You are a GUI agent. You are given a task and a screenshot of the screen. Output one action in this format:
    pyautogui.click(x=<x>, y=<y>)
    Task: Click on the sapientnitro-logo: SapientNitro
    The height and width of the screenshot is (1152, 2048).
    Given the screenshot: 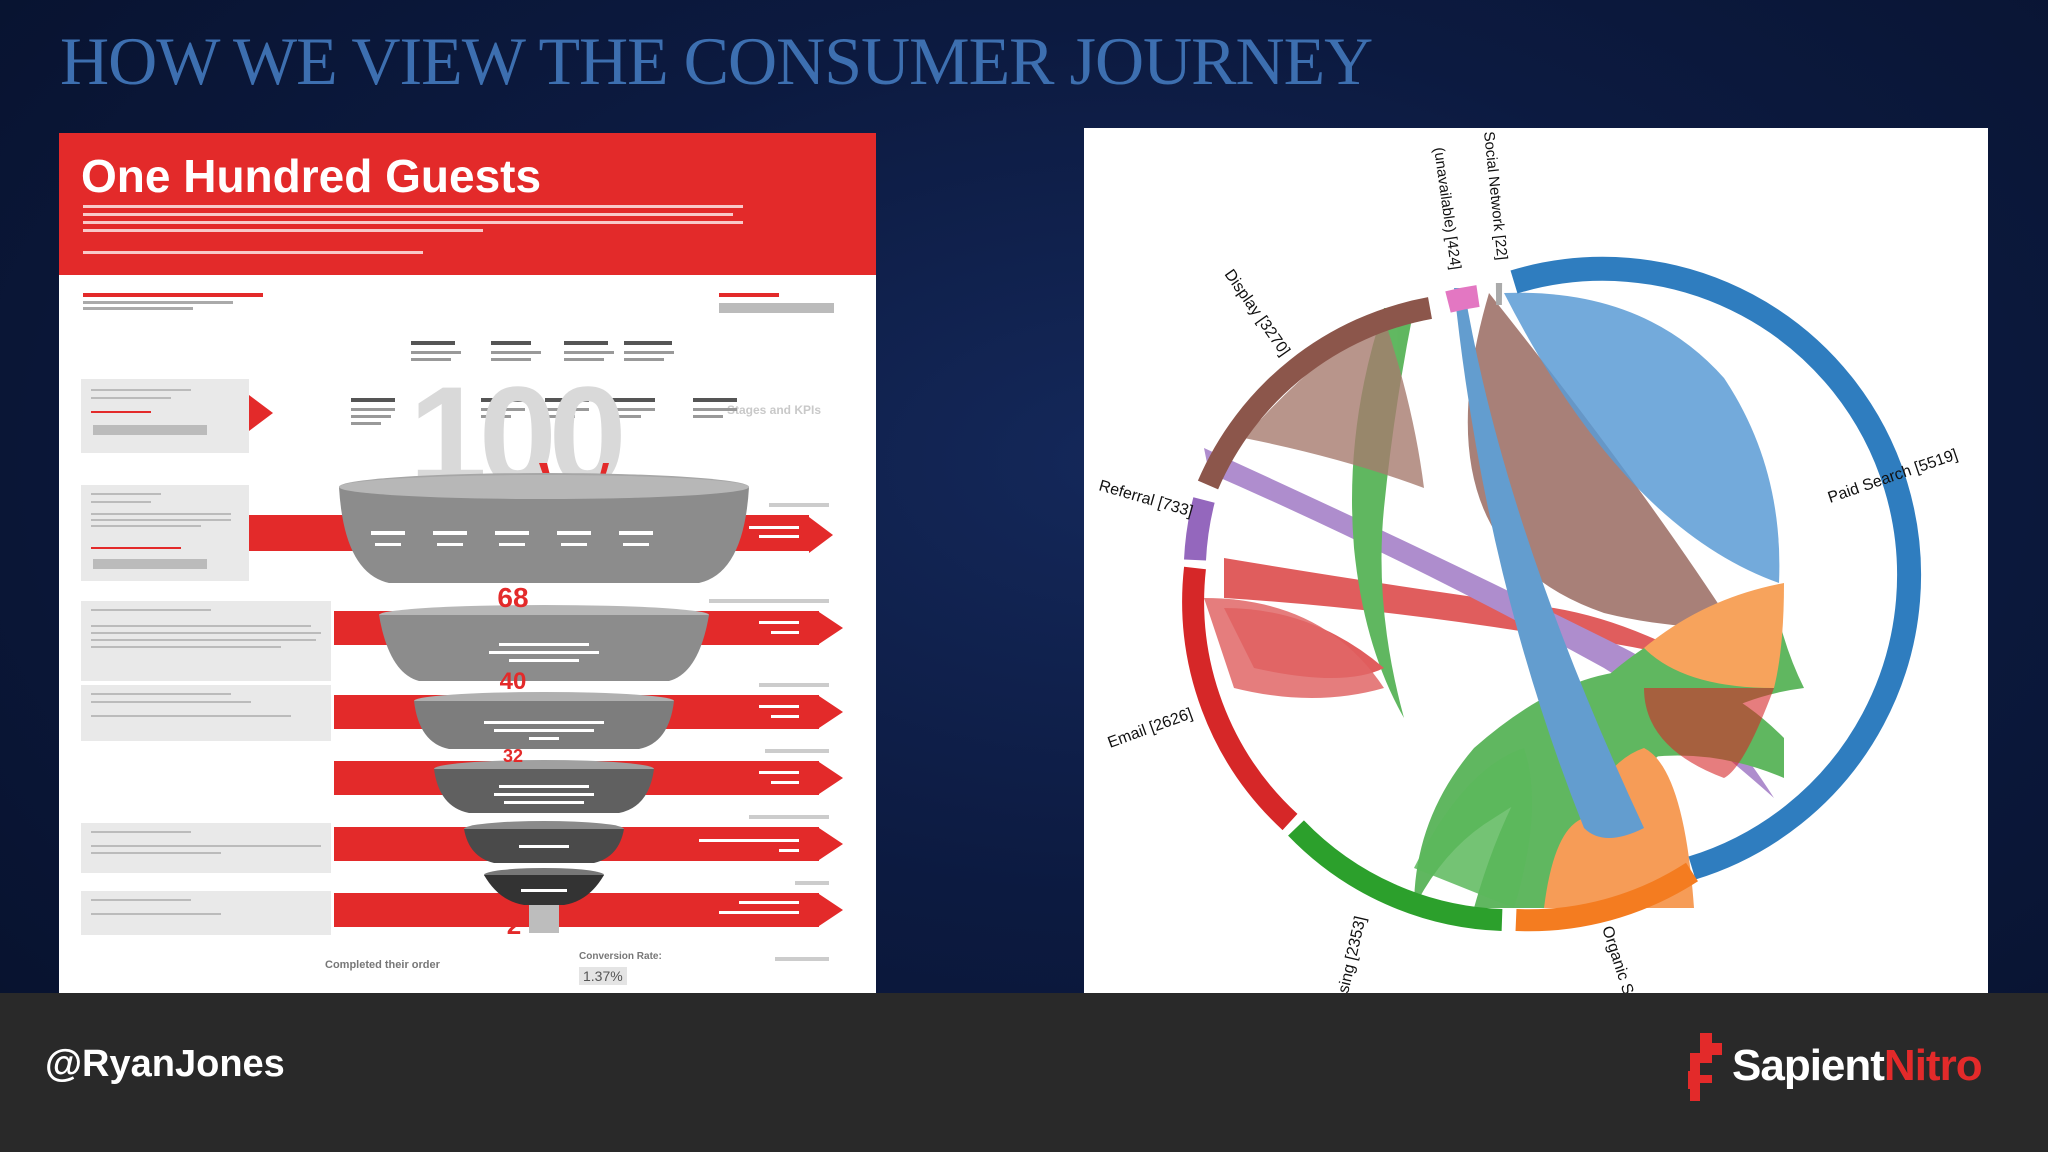 What is the action you would take?
    pyautogui.click(x=1834, y=1067)
    